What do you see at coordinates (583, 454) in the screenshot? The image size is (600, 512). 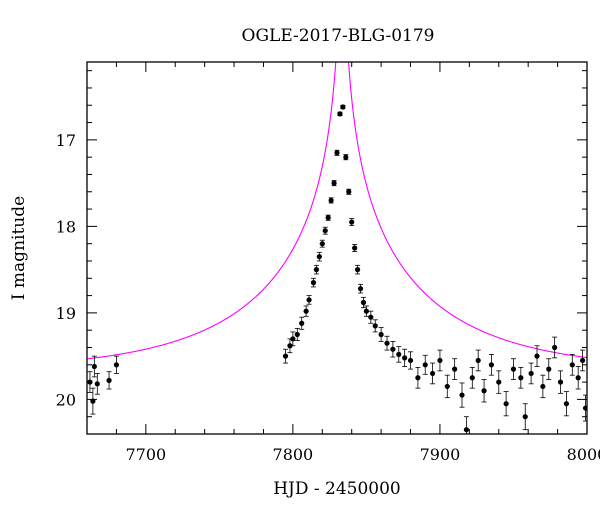 I see `x-tick-label: 8000` at bounding box center [583, 454].